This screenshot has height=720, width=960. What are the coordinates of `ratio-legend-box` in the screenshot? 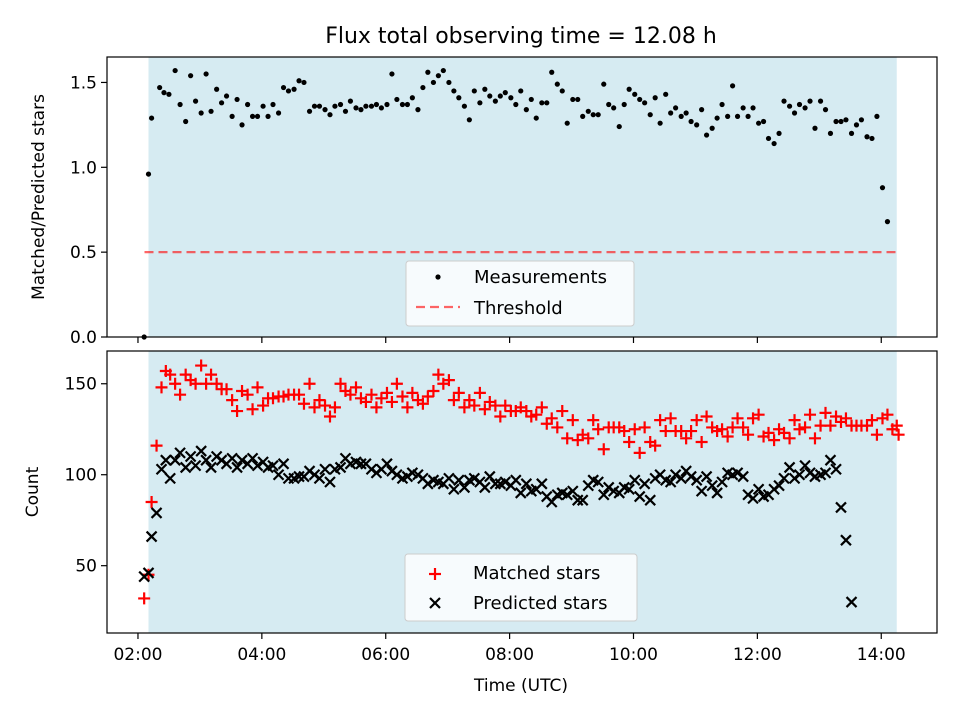 It's located at (520, 293).